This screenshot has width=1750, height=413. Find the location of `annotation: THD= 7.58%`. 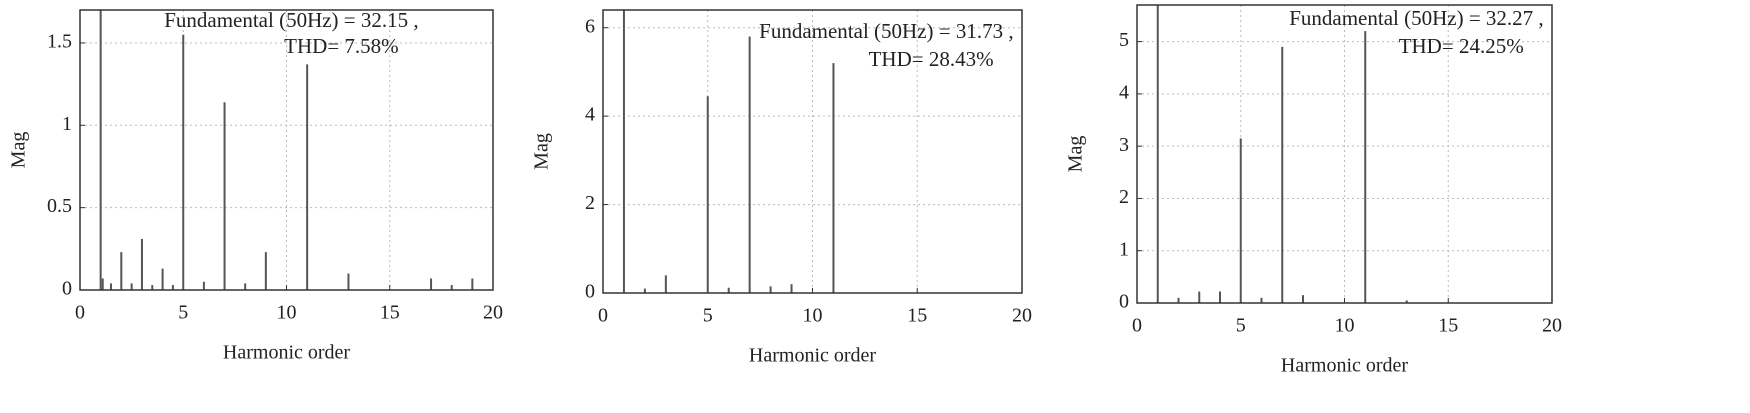

annotation: THD= 7.58% is located at coordinates (341, 46).